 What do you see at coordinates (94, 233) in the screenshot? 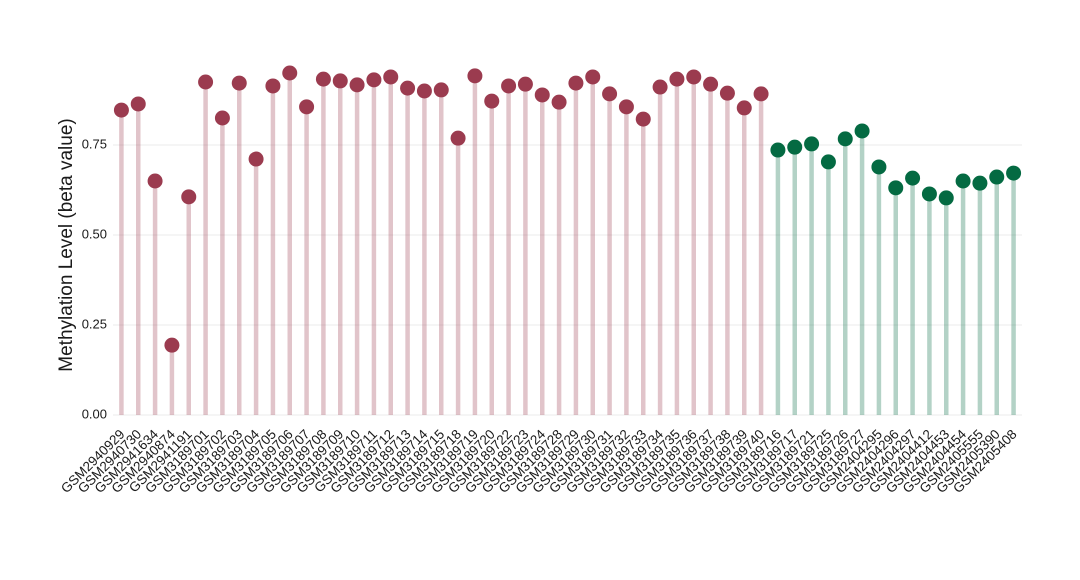
I see `y-tick-label: 0.50` at bounding box center [94, 233].